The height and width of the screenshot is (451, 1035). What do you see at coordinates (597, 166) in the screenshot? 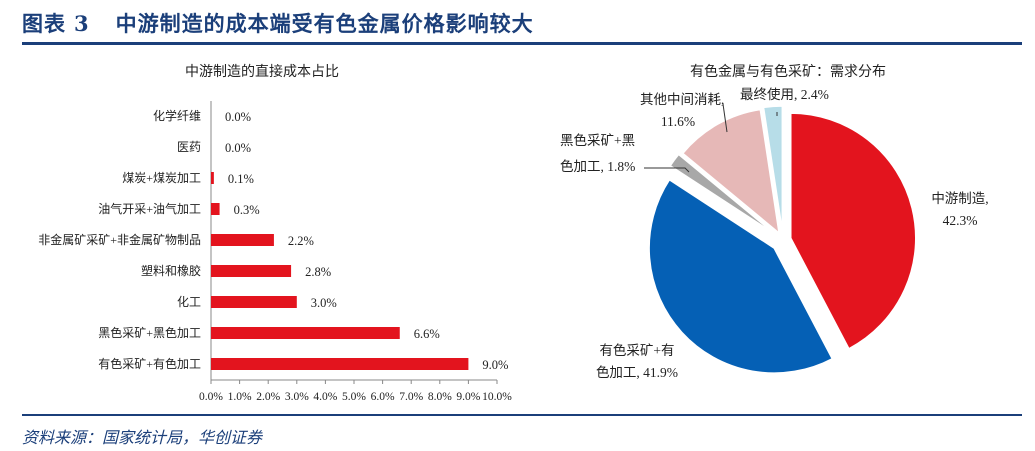
I see `pie-label: 色加工, 1.8%` at bounding box center [597, 166].